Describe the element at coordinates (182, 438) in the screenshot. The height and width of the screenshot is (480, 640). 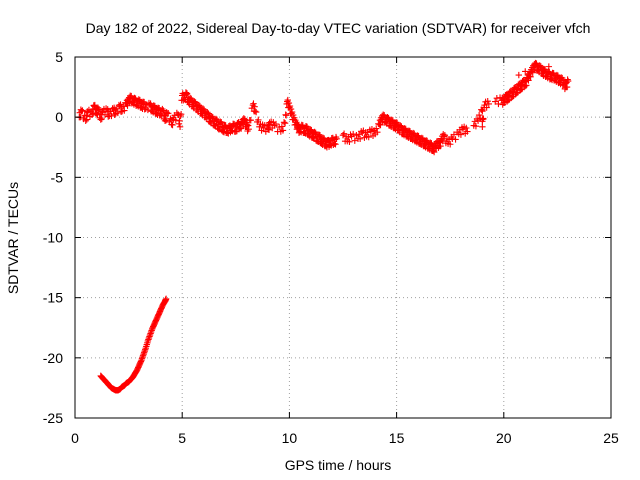
I see `x-tick-label: 5` at that location.